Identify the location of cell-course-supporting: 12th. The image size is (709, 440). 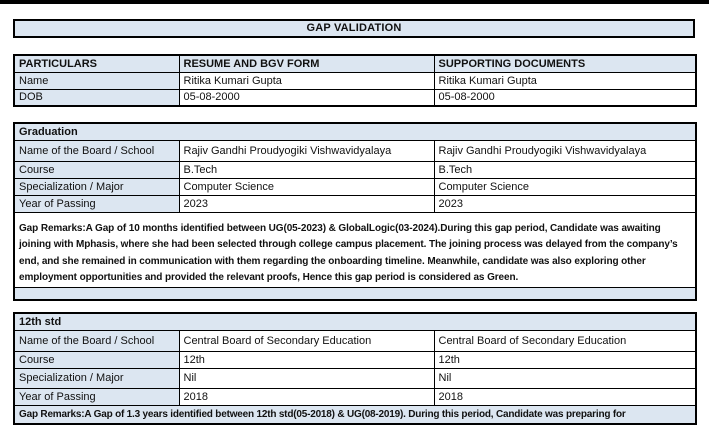
(565, 359).